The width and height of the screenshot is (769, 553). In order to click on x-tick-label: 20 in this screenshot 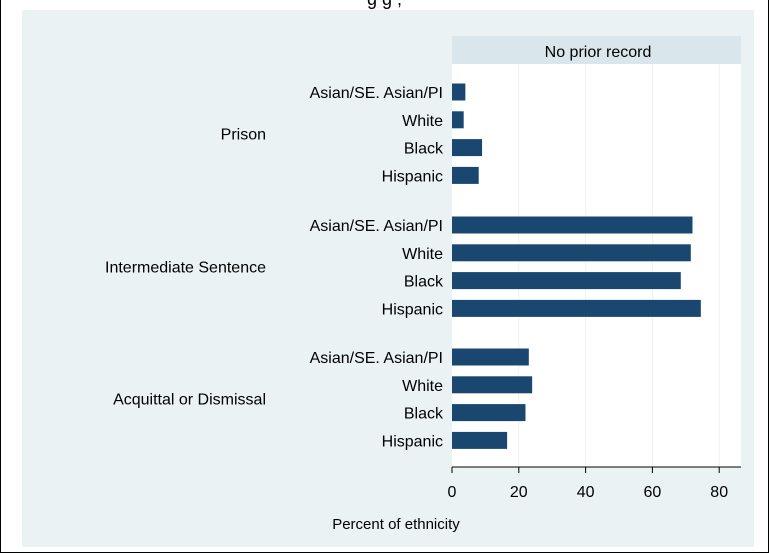, I will do `click(519, 492)`.